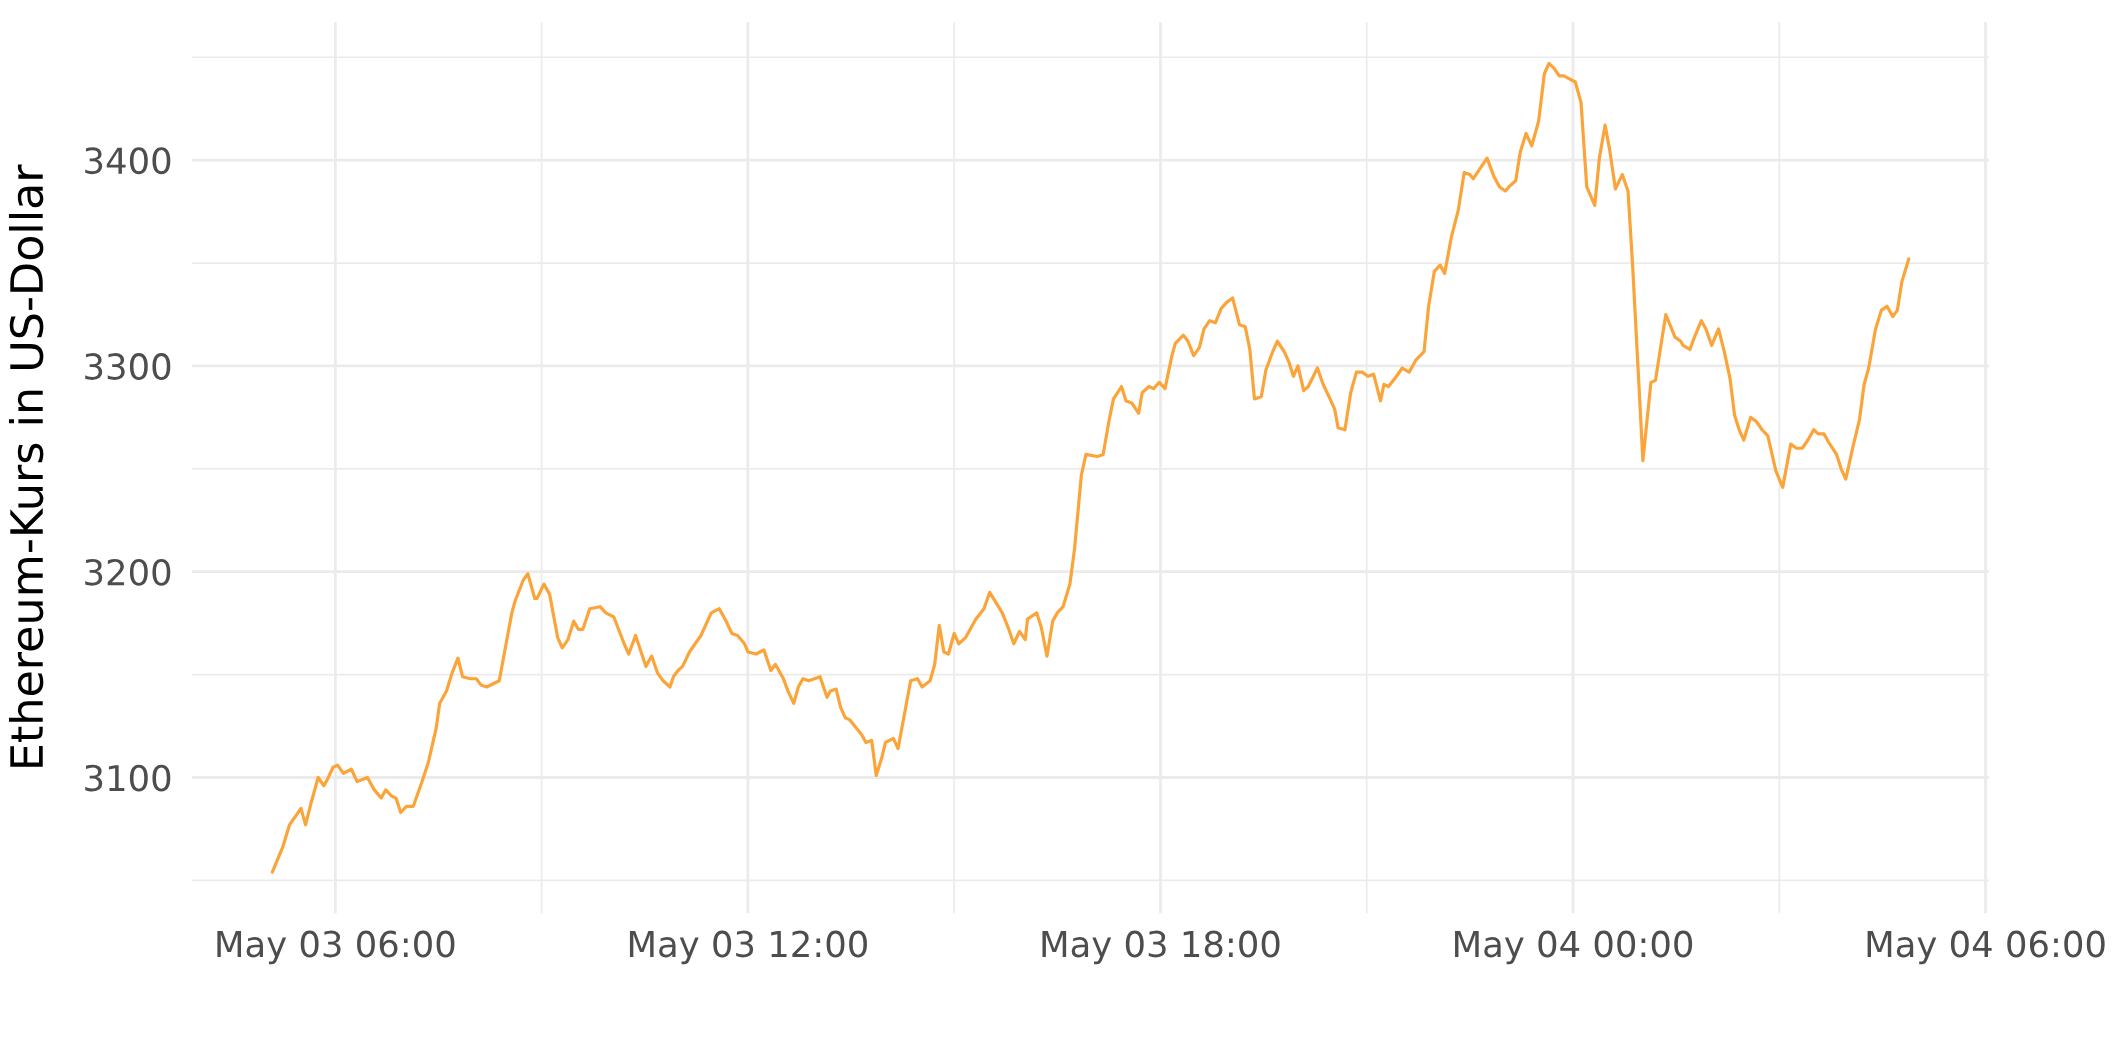 The height and width of the screenshot is (1062, 2125). What do you see at coordinates (128, 572) in the screenshot?
I see `y-tick-label: 3200` at bounding box center [128, 572].